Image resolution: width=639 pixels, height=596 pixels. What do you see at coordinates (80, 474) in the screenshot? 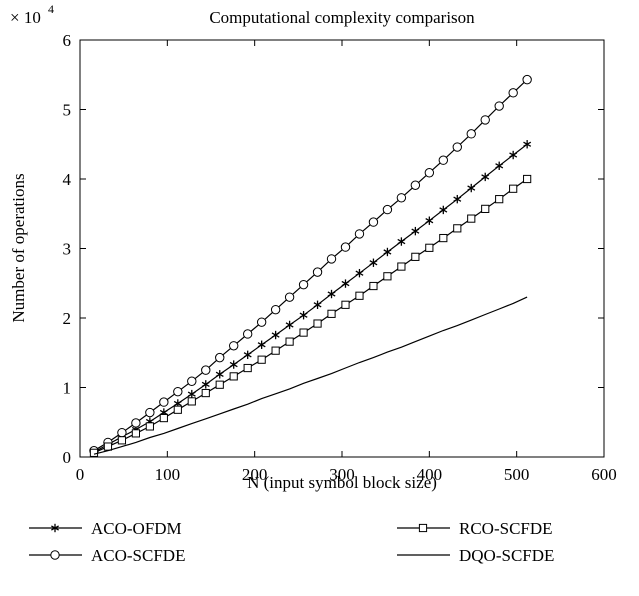
I see `x-tick-label: 0` at bounding box center [80, 474].